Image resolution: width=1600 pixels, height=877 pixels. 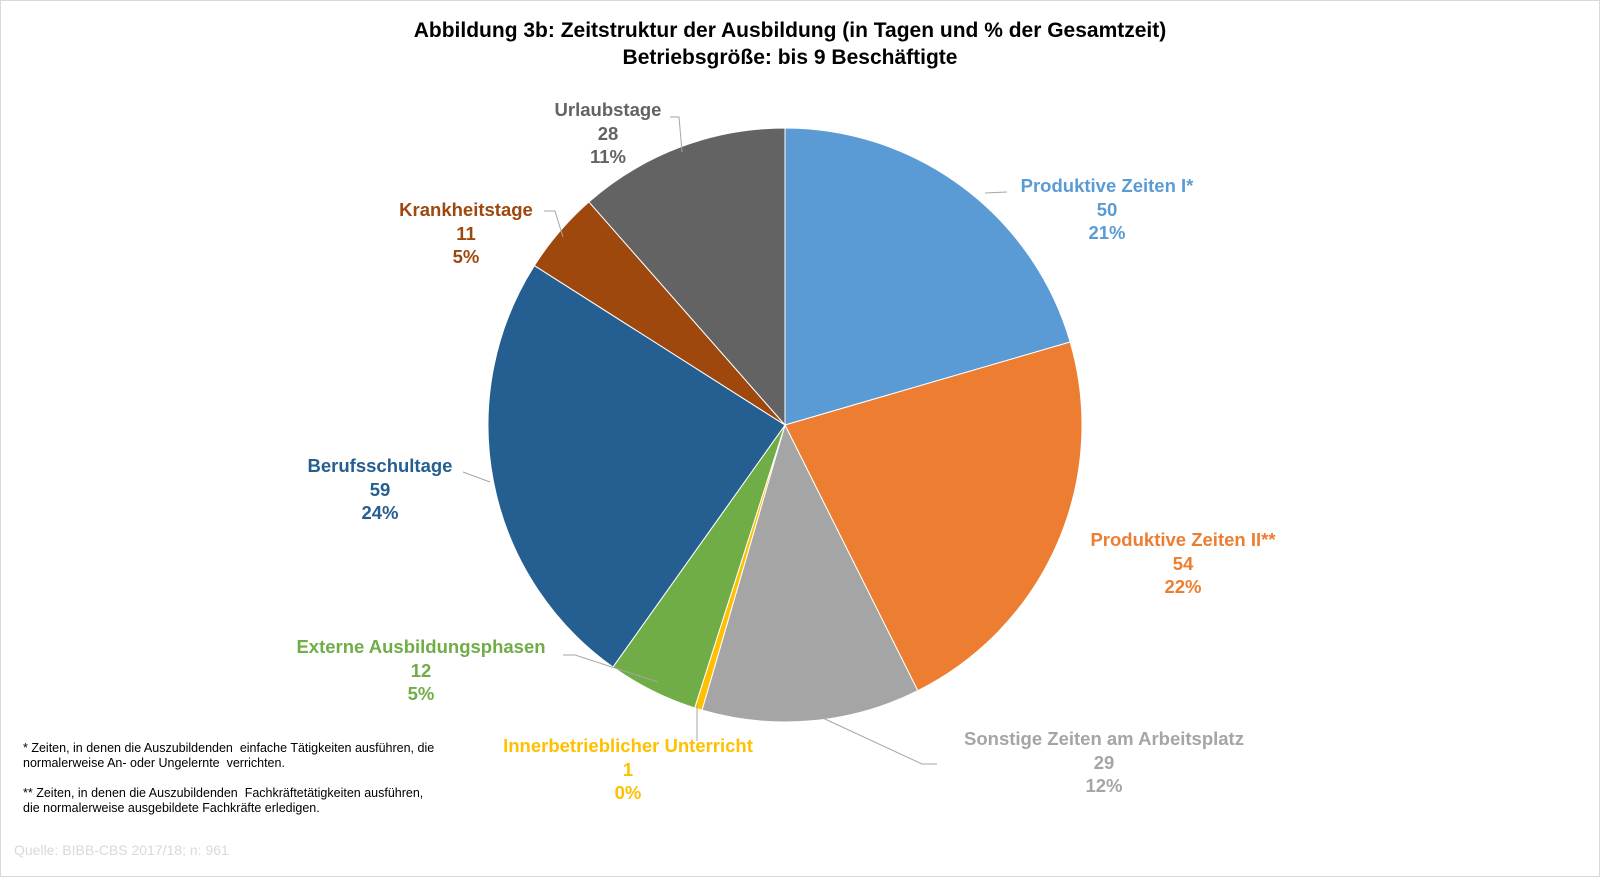 I want to click on leader-line-externe, so click(x=611, y=668).